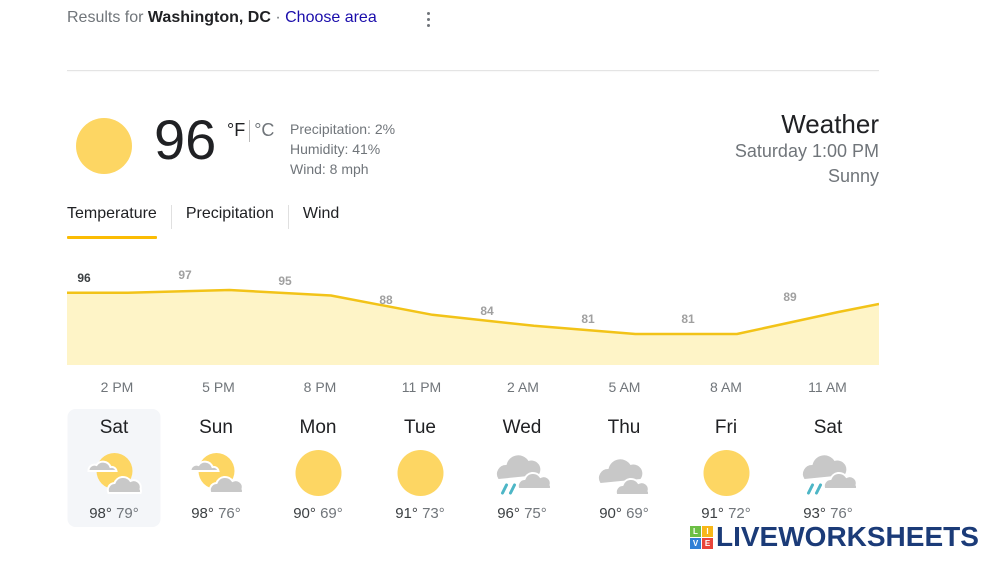  What do you see at coordinates (828, 513) in the screenshot?
I see `day-temps: 93° 76°` at bounding box center [828, 513].